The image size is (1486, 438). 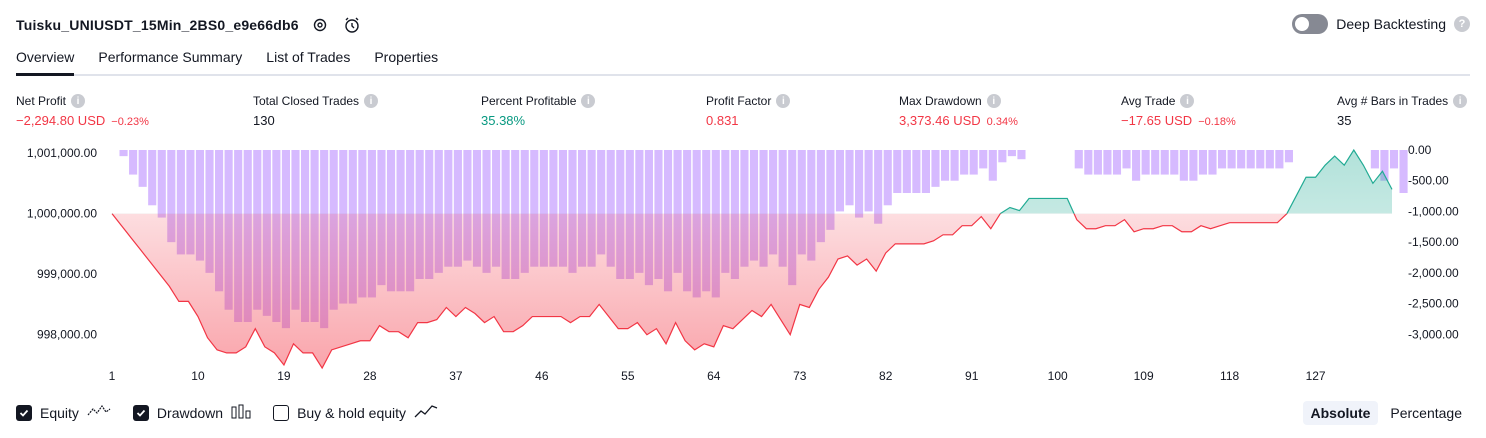 I want to click on tab-properties: Properties, so click(x=406, y=57).